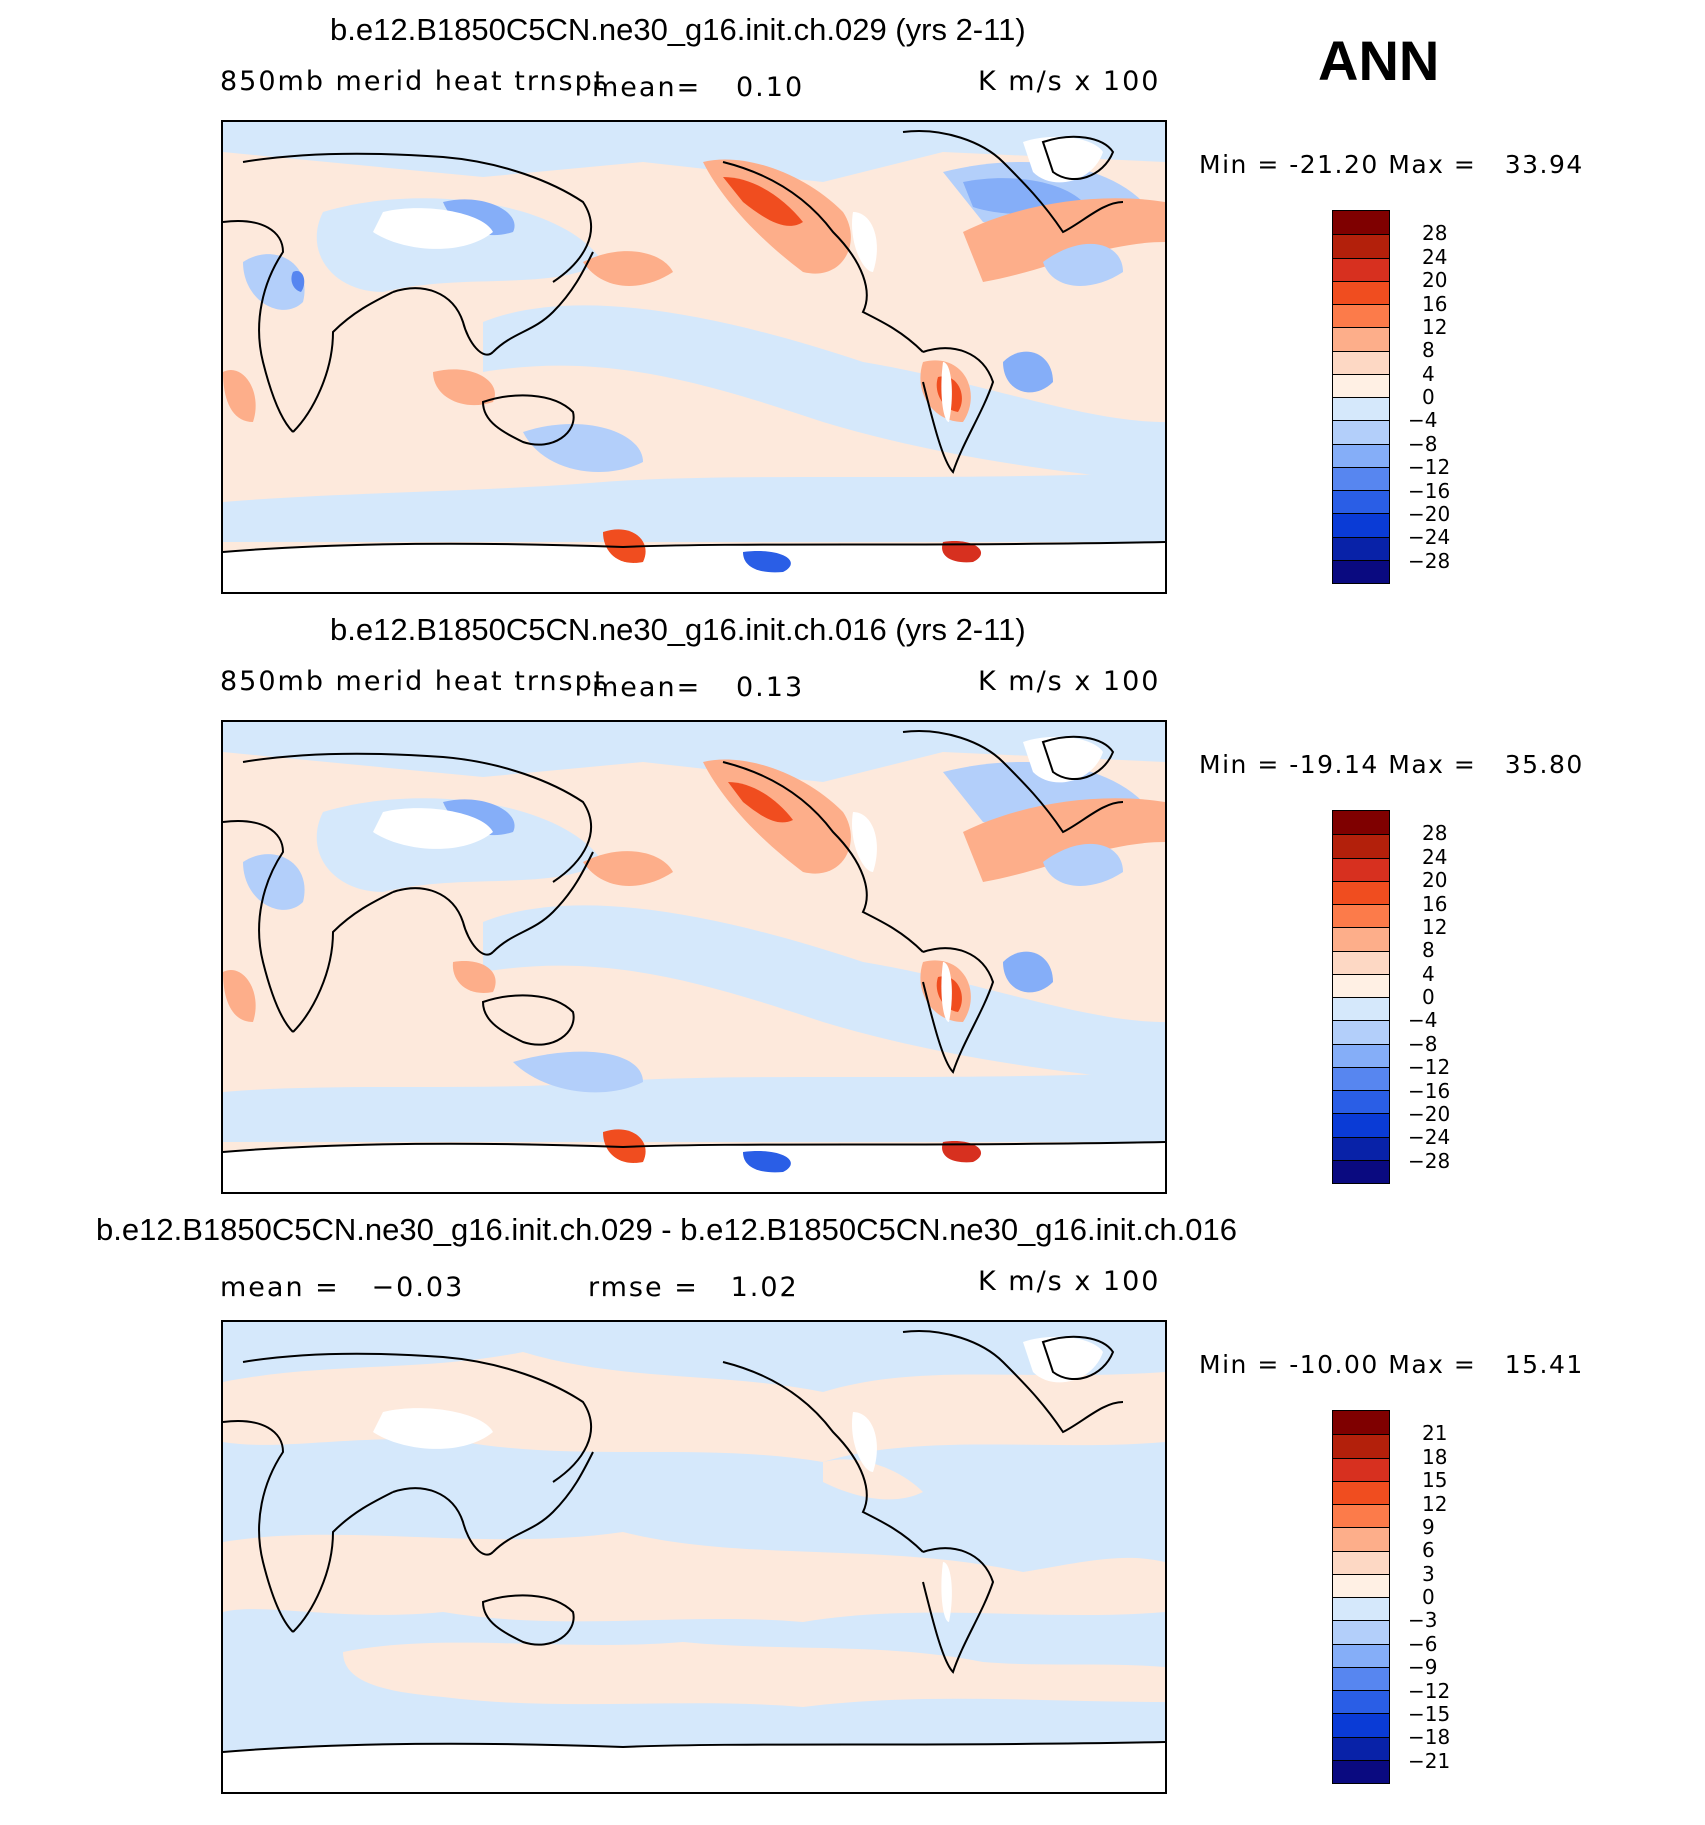 The image size is (1705, 1825). Describe the element at coordinates (1435, 1456) in the screenshot. I see `colorbar-tick-label: 18` at that location.